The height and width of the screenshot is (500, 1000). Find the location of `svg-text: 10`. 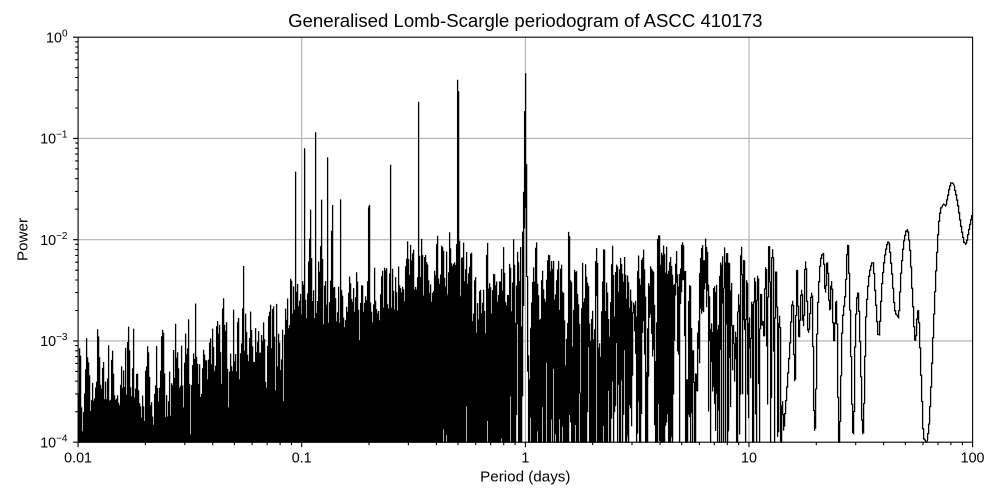

svg-text: 10 is located at coordinates (749, 458).